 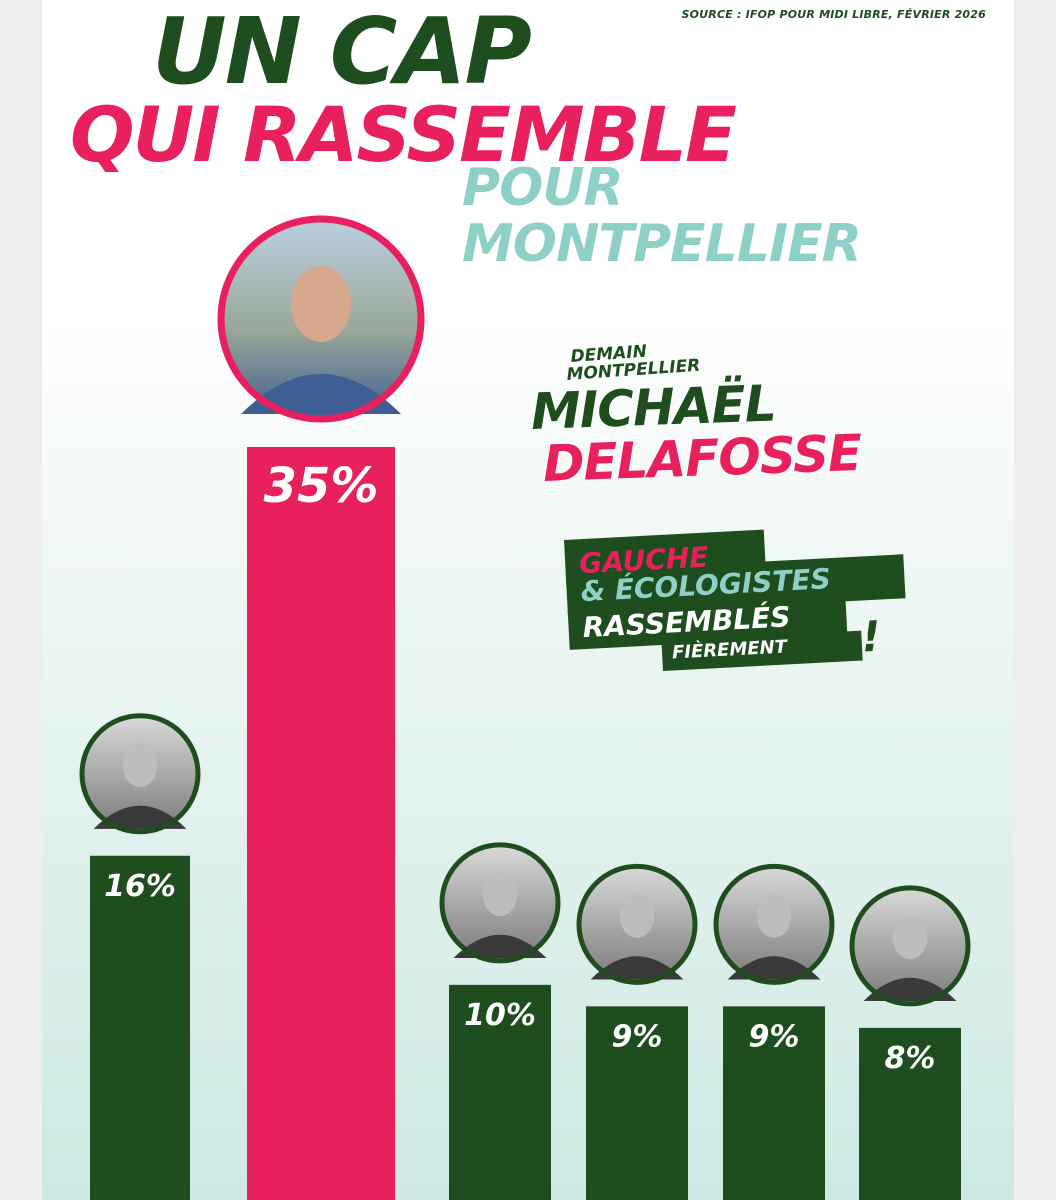 What do you see at coordinates (910, 1058) in the screenshot?
I see `bar-label-6: 8%` at bounding box center [910, 1058].